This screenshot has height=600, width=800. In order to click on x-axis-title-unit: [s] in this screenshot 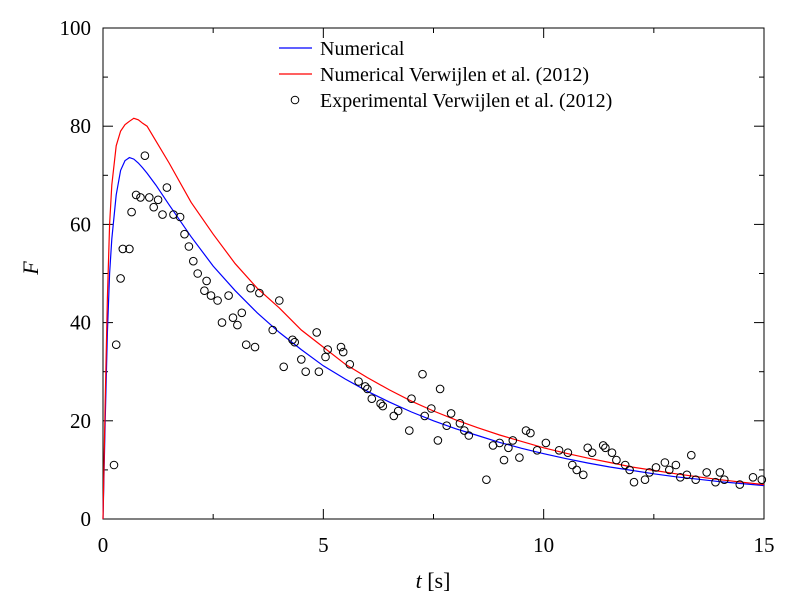, I will do `click(436, 580)`.